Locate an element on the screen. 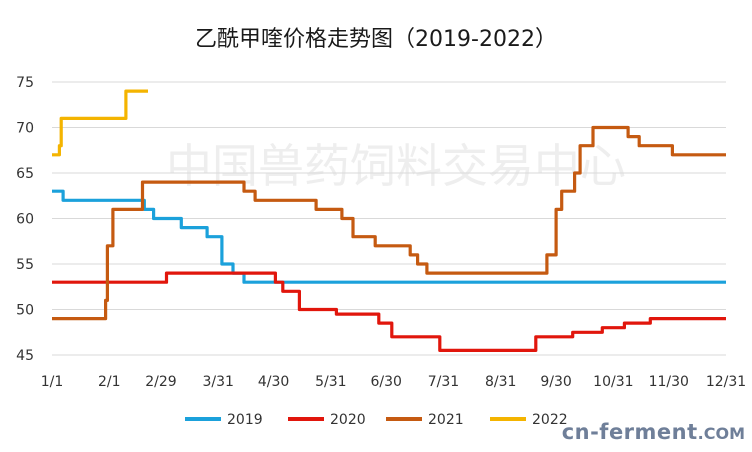 This screenshot has width=752, height=452. legend-label-2019: 2019 is located at coordinates (245, 420).